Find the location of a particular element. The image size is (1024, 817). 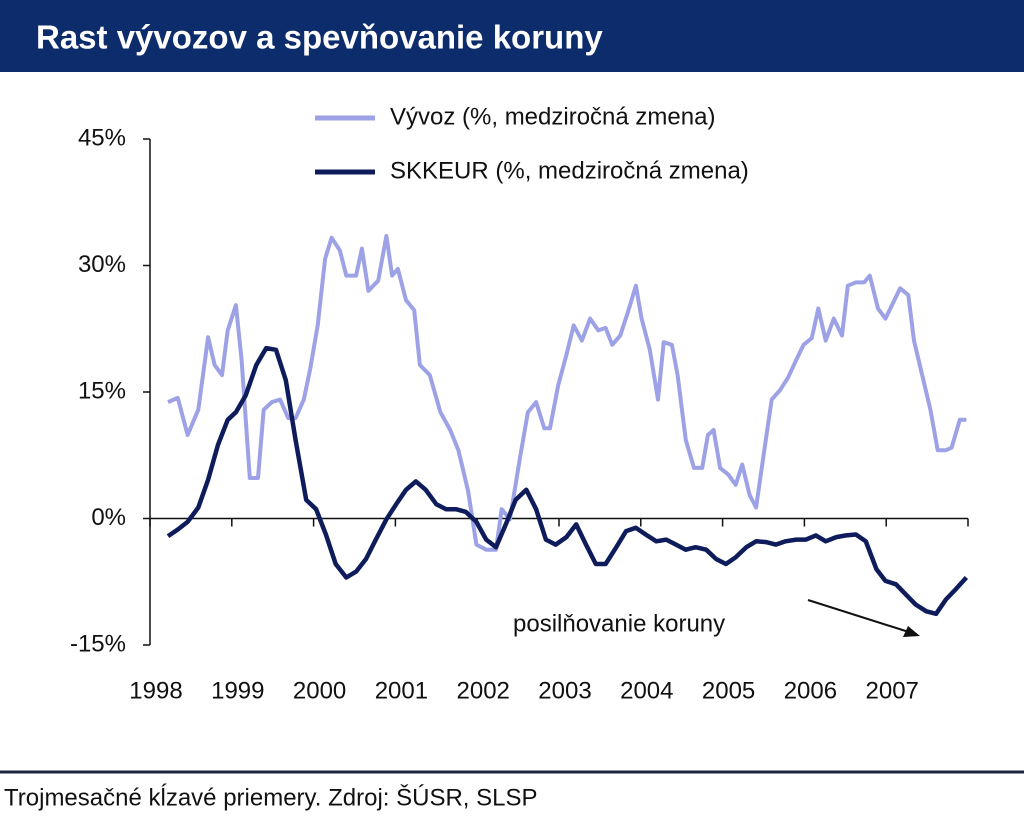

x-tick-label: 2000 is located at coordinates (319, 690).